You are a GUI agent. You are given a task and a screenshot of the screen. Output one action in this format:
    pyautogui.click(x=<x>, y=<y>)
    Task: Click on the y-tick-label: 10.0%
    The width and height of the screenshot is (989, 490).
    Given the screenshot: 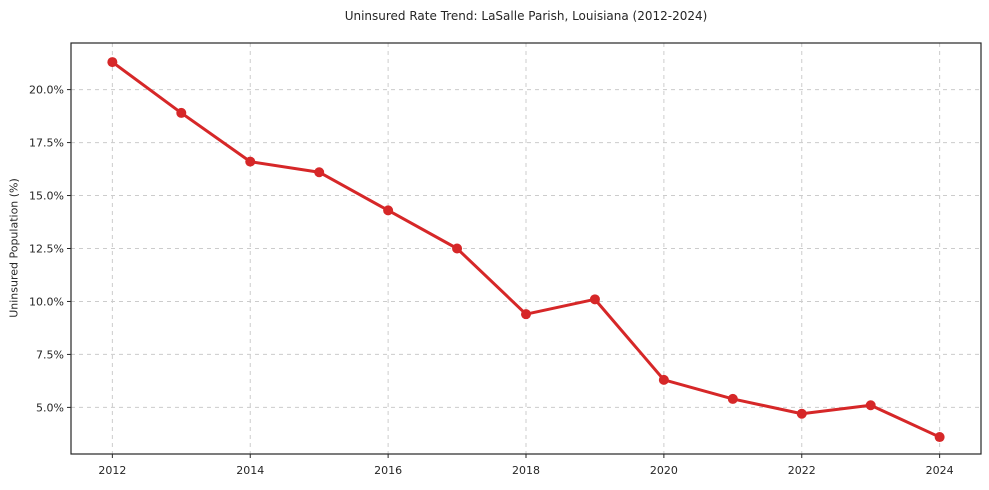 What is the action you would take?
    pyautogui.click(x=46, y=301)
    